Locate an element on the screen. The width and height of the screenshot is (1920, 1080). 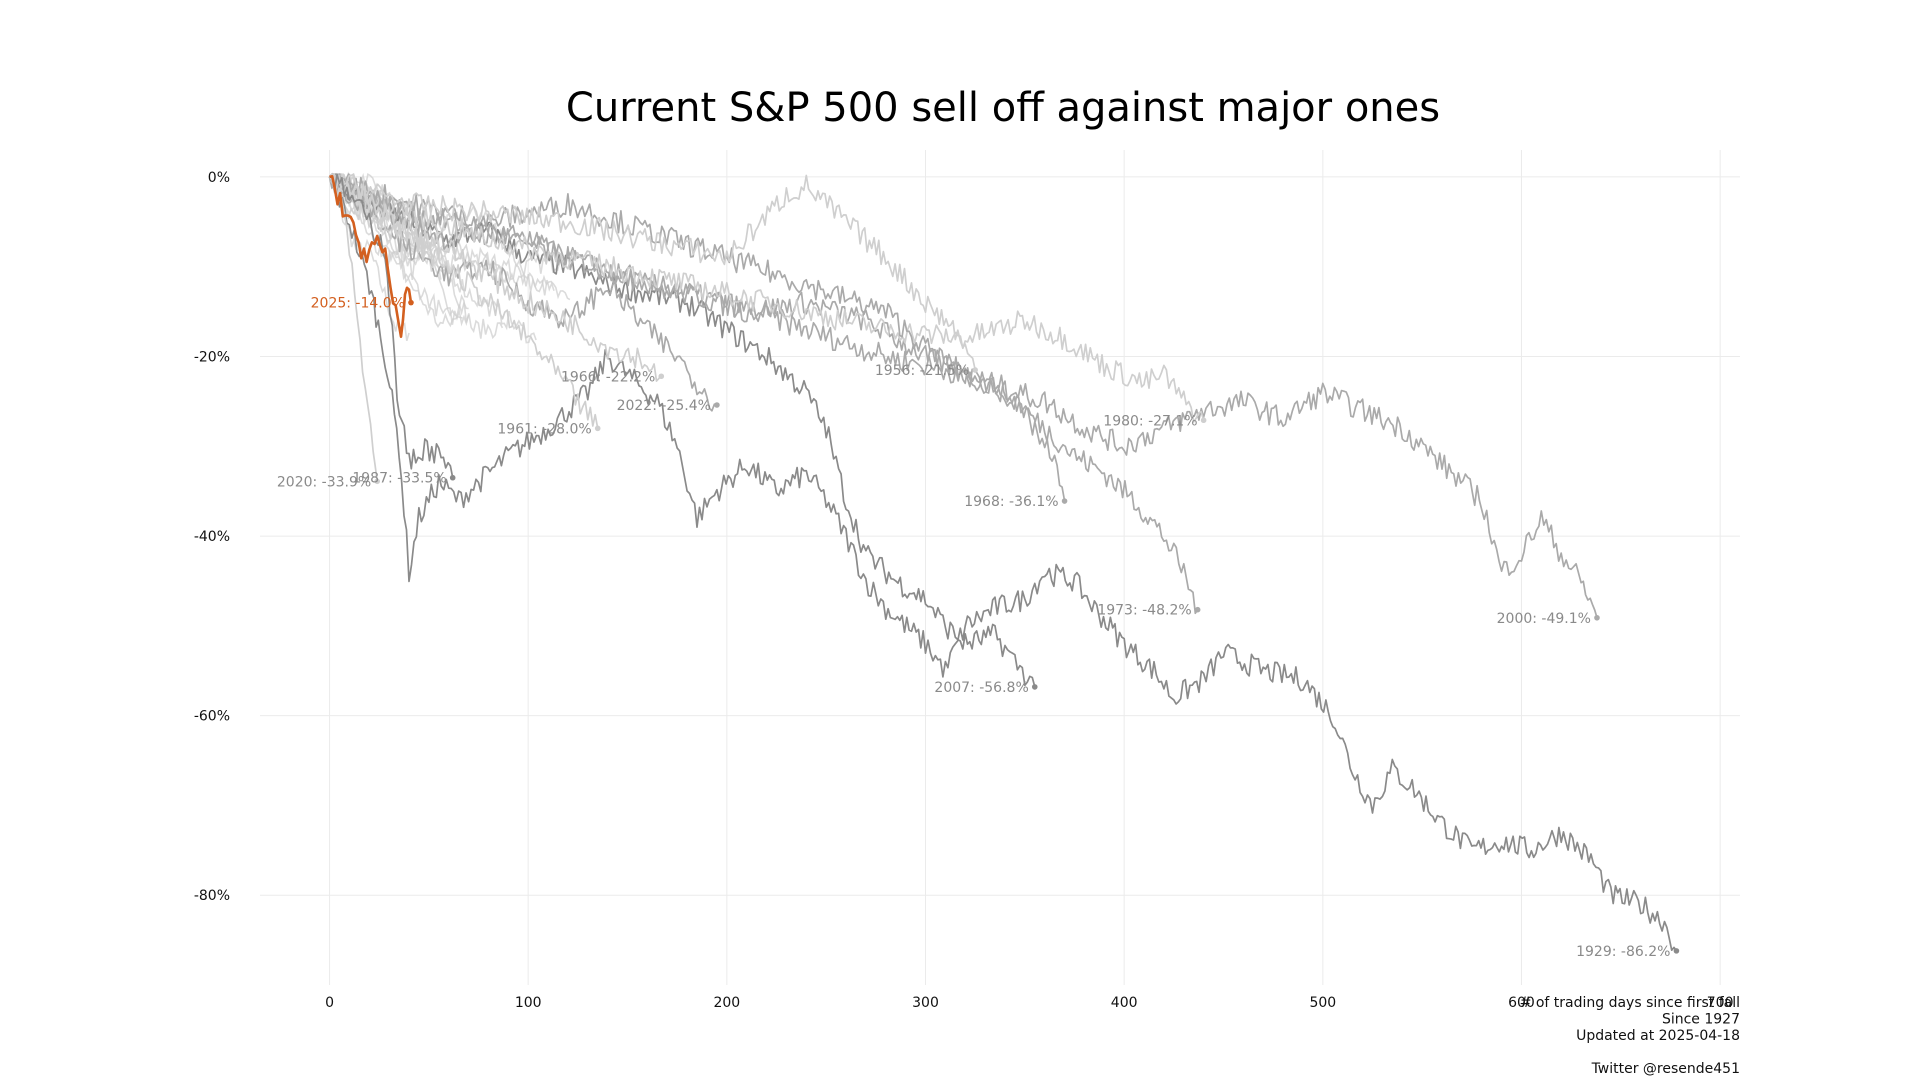
y-tick-label: -40% is located at coordinates (212, 537).